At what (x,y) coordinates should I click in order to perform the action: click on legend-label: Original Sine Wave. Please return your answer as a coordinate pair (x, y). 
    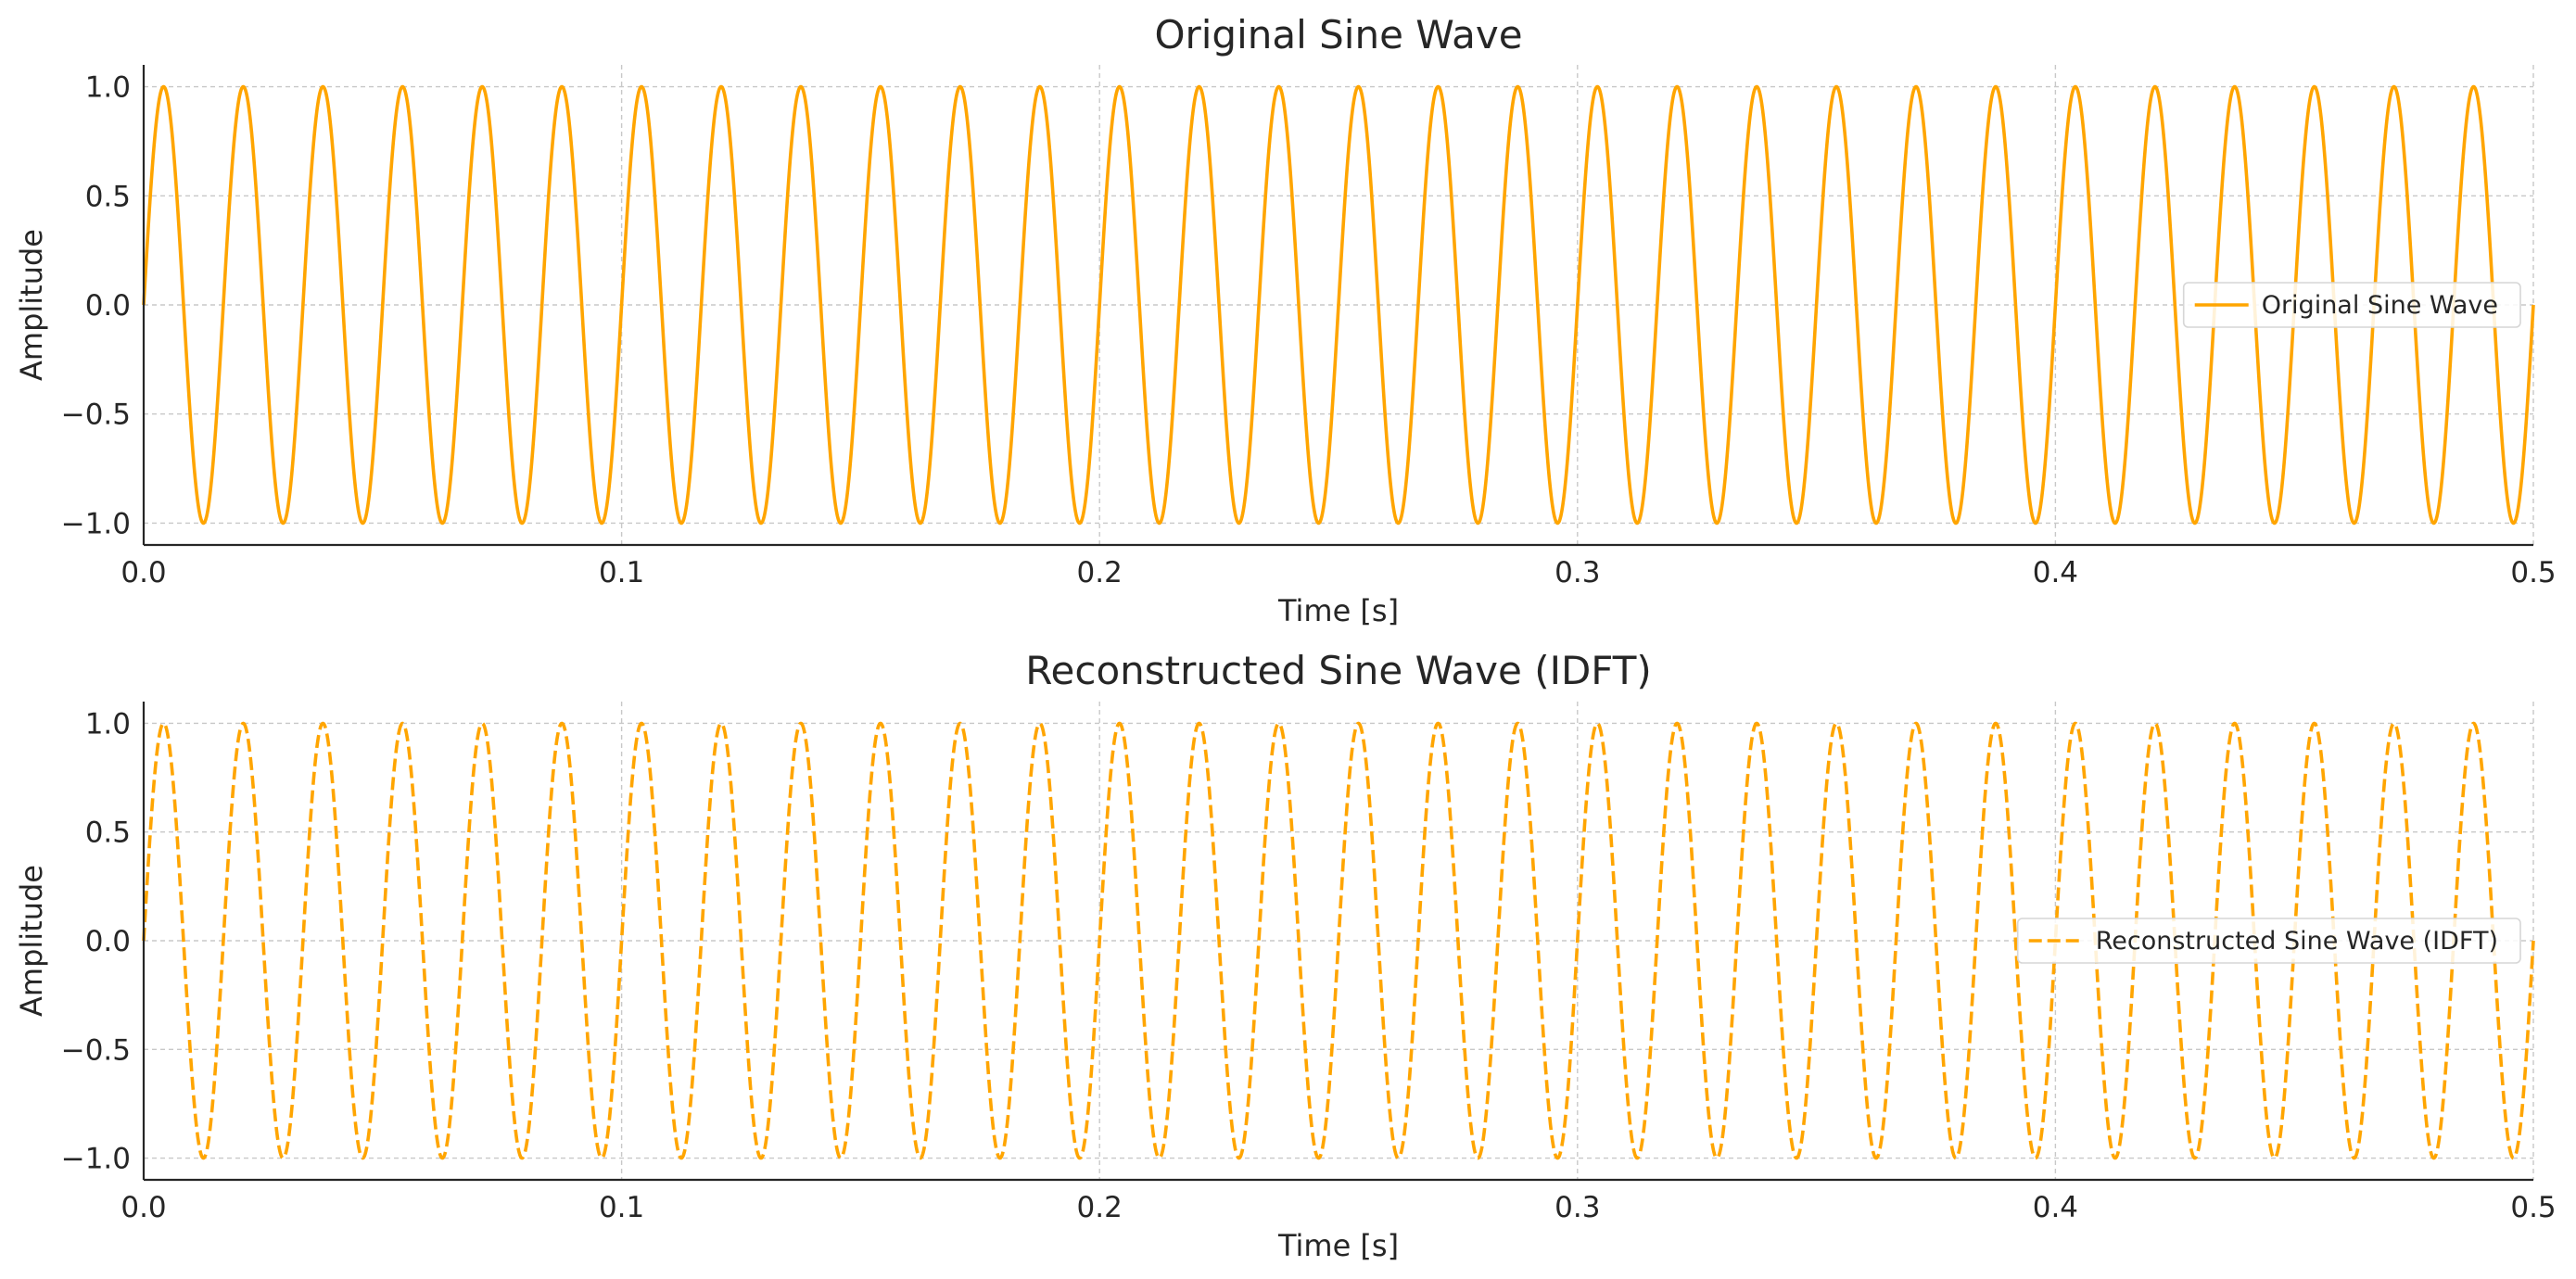
    Looking at the image, I should click on (2380, 305).